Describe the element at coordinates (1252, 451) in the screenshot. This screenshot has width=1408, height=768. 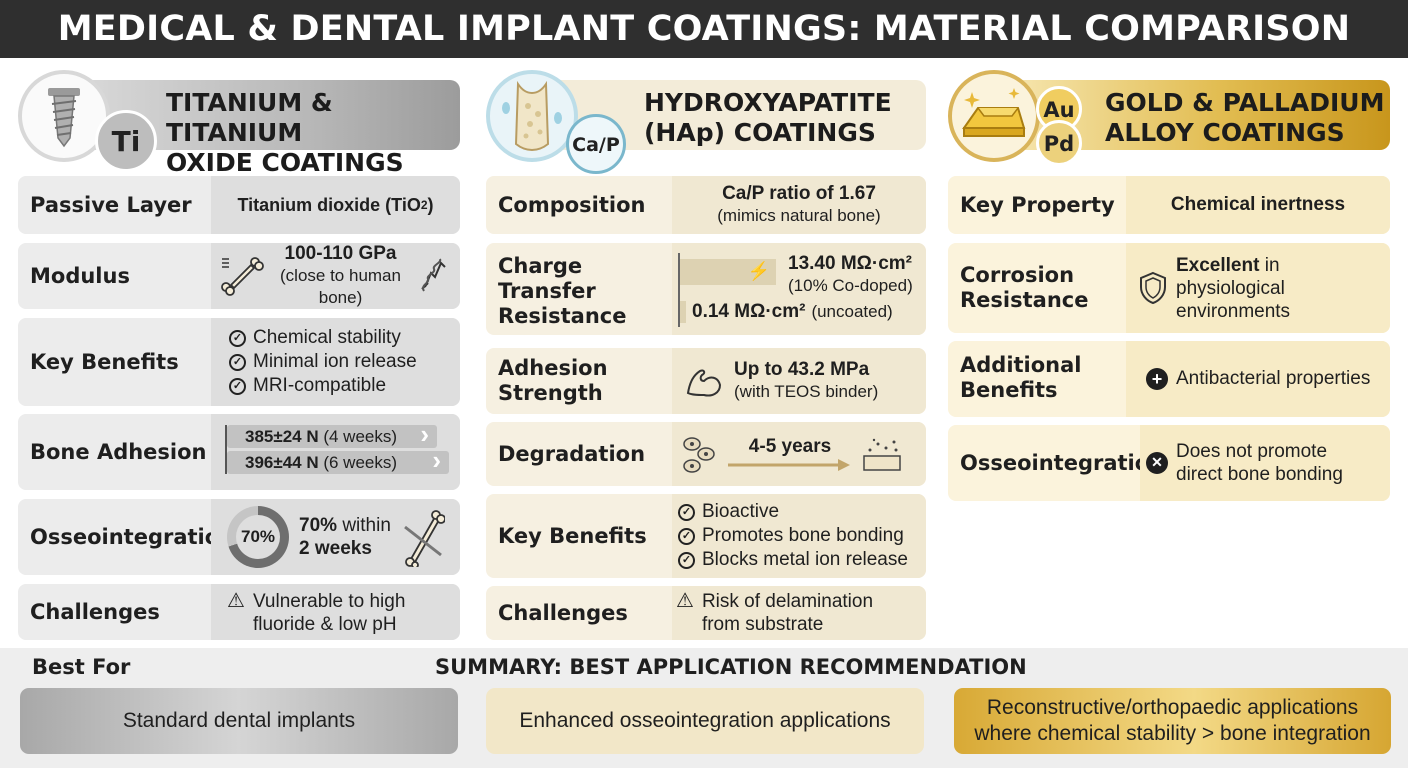
I see `osseo-line1: Does not promote` at that location.